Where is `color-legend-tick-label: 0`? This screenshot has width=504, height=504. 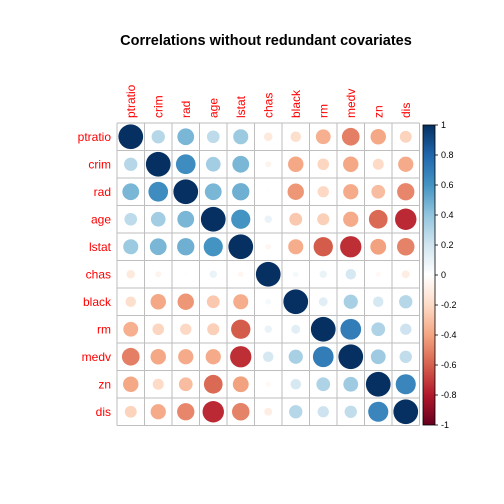 color-legend-tick-label: 0 is located at coordinates (443, 275).